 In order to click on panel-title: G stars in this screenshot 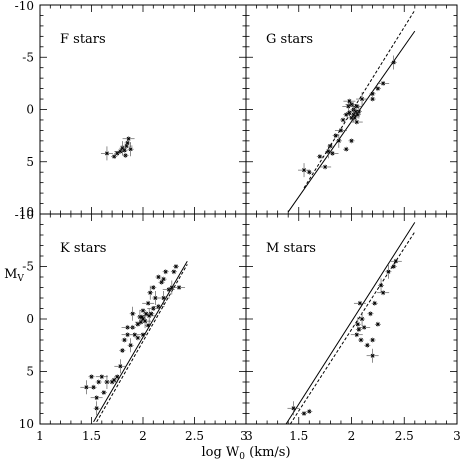, I will do `click(289, 39)`.